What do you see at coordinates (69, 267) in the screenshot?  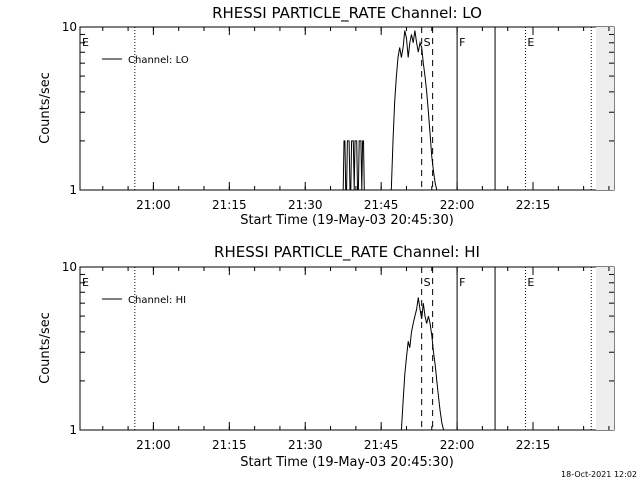 I see `y-tick-label-hi-1: 10` at bounding box center [69, 267].